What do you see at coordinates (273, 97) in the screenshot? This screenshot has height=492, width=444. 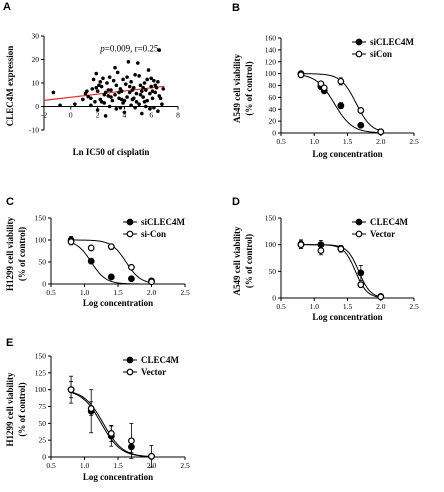 I see `y-tick-label: 60` at bounding box center [273, 97].